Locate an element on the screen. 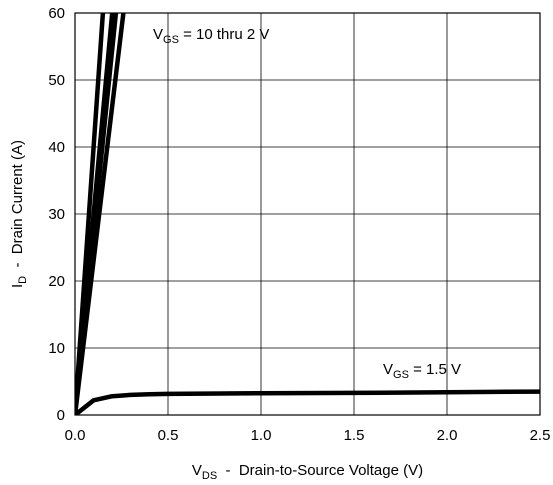 The width and height of the screenshot is (553, 485). y-tick-label-6: 60 is located at coordinates (56, 13).